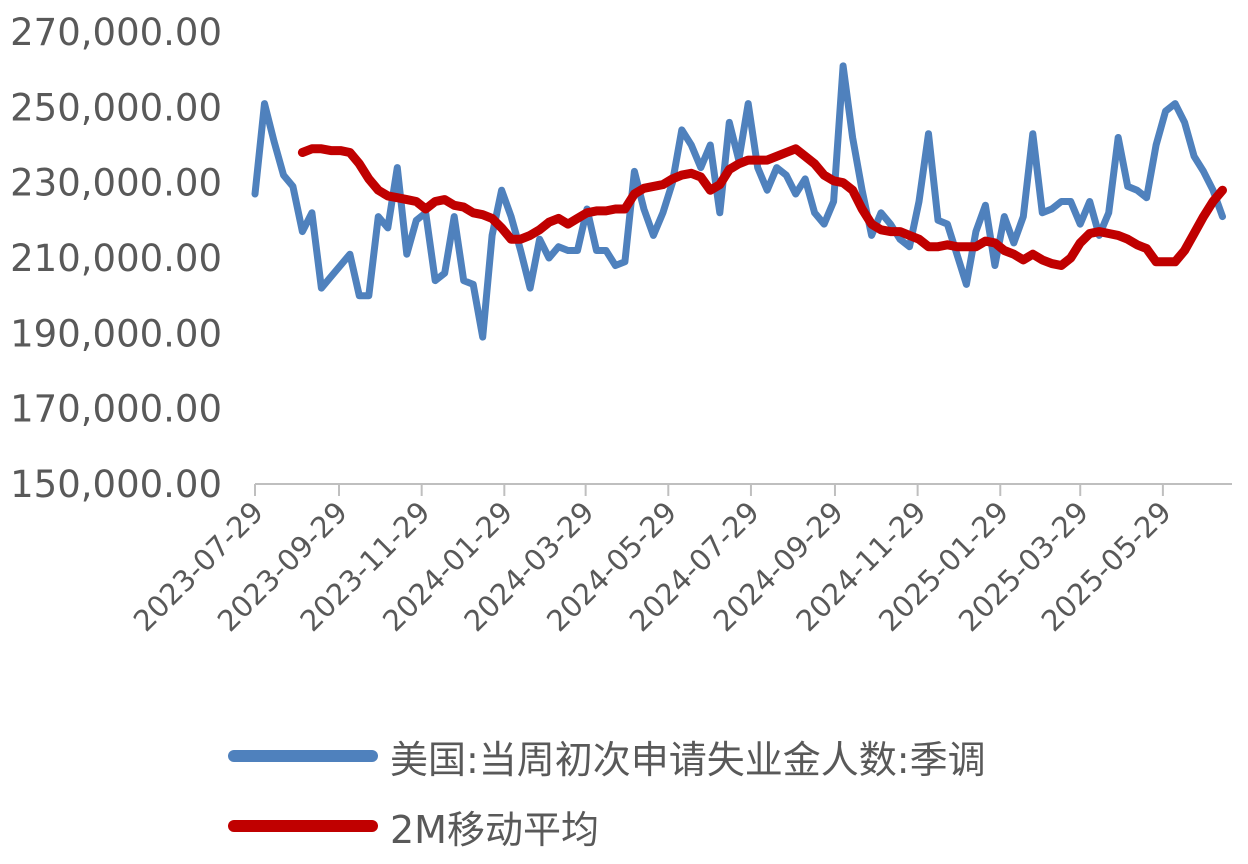 Image resolution: width=1248 pixels, height=864 pixels. I want to click on legend-swatch-red, so click(303, 826).